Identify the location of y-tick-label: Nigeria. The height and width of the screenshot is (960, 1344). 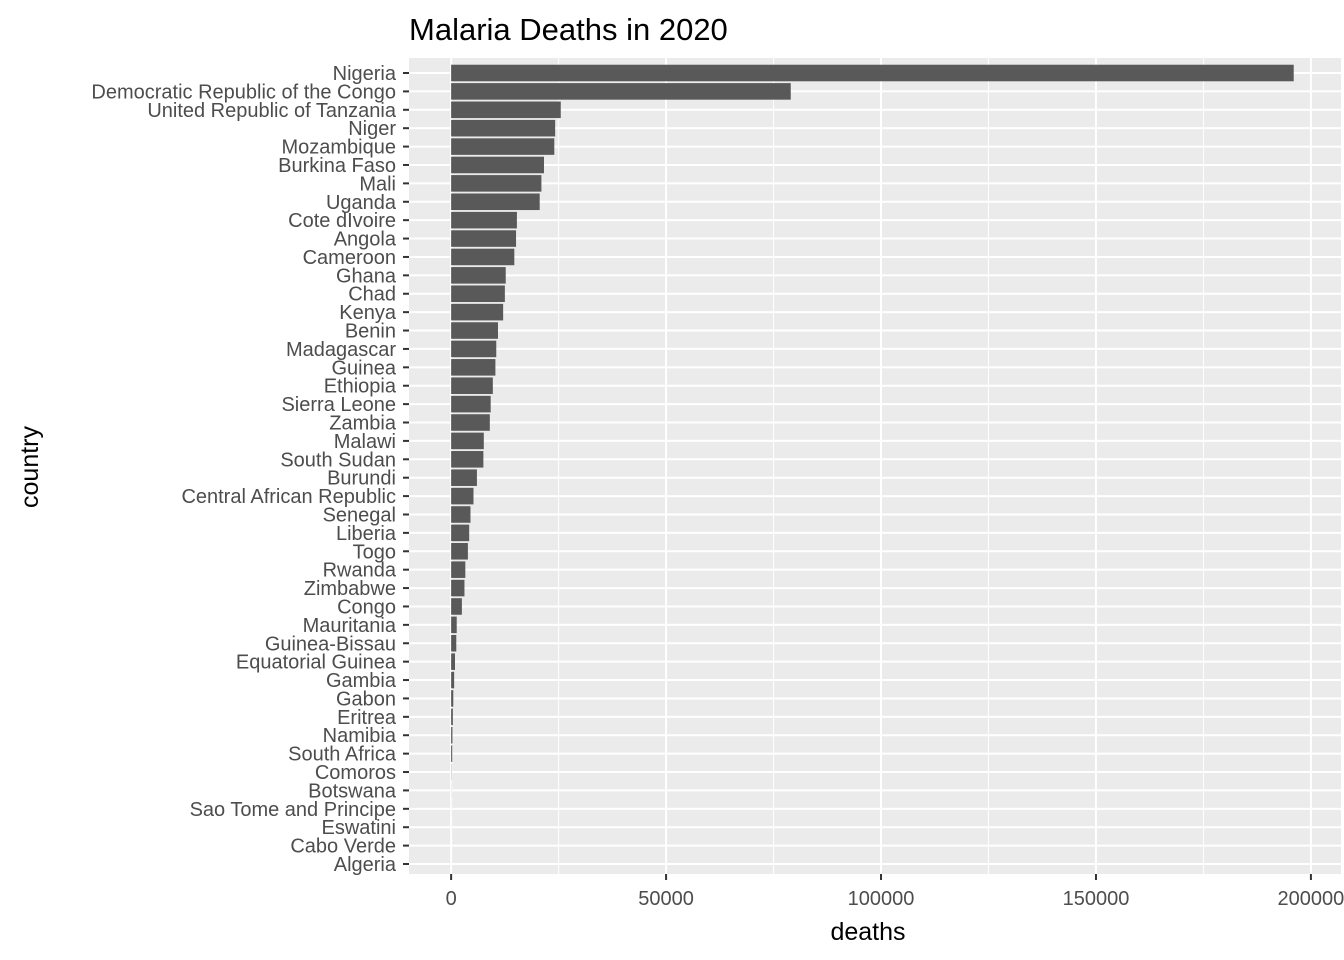
(365, 74).